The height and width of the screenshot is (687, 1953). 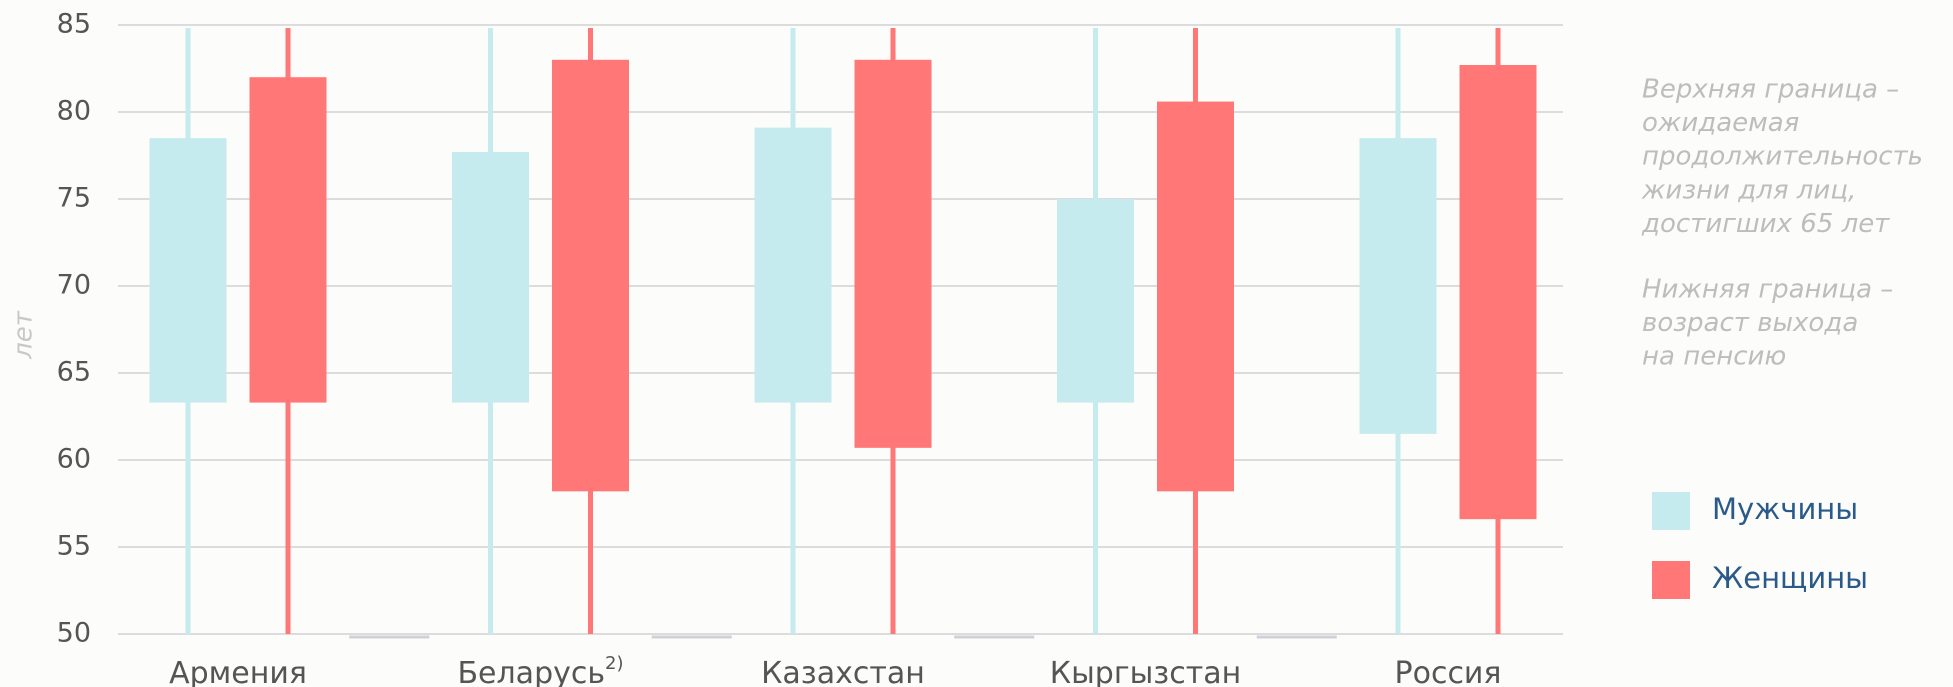 I want to click on legend-label: Мужчины, so click(x=1785, y=509).